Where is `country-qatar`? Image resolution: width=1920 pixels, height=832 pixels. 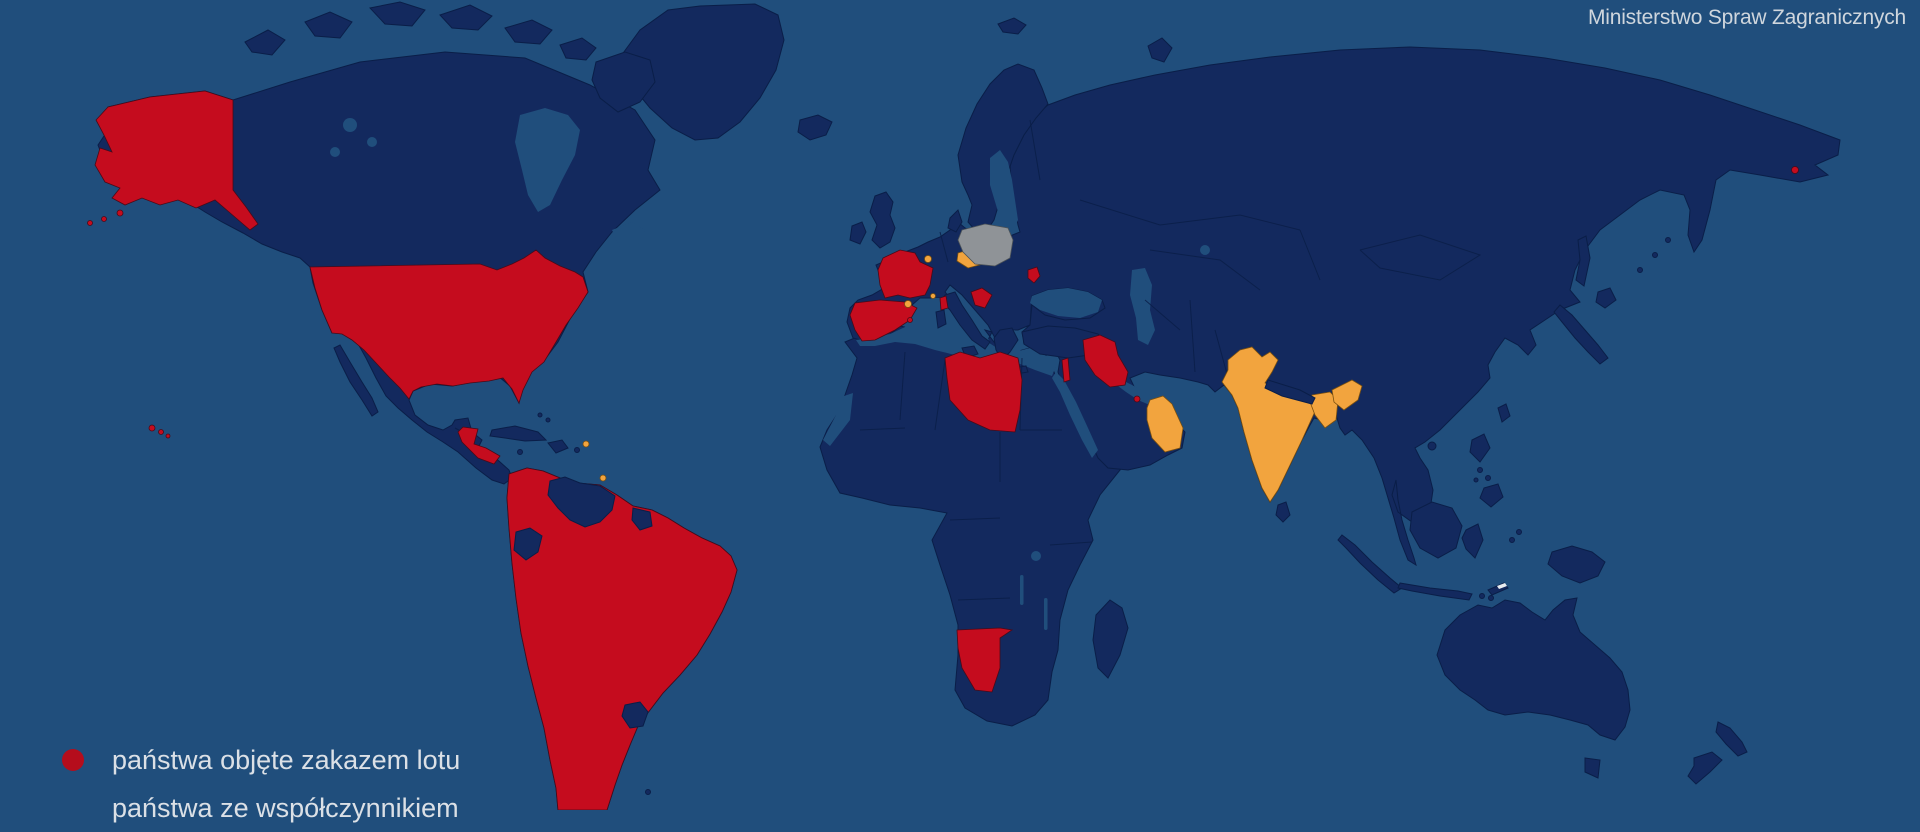
country-qatar is located at coordinates (1137, 399).